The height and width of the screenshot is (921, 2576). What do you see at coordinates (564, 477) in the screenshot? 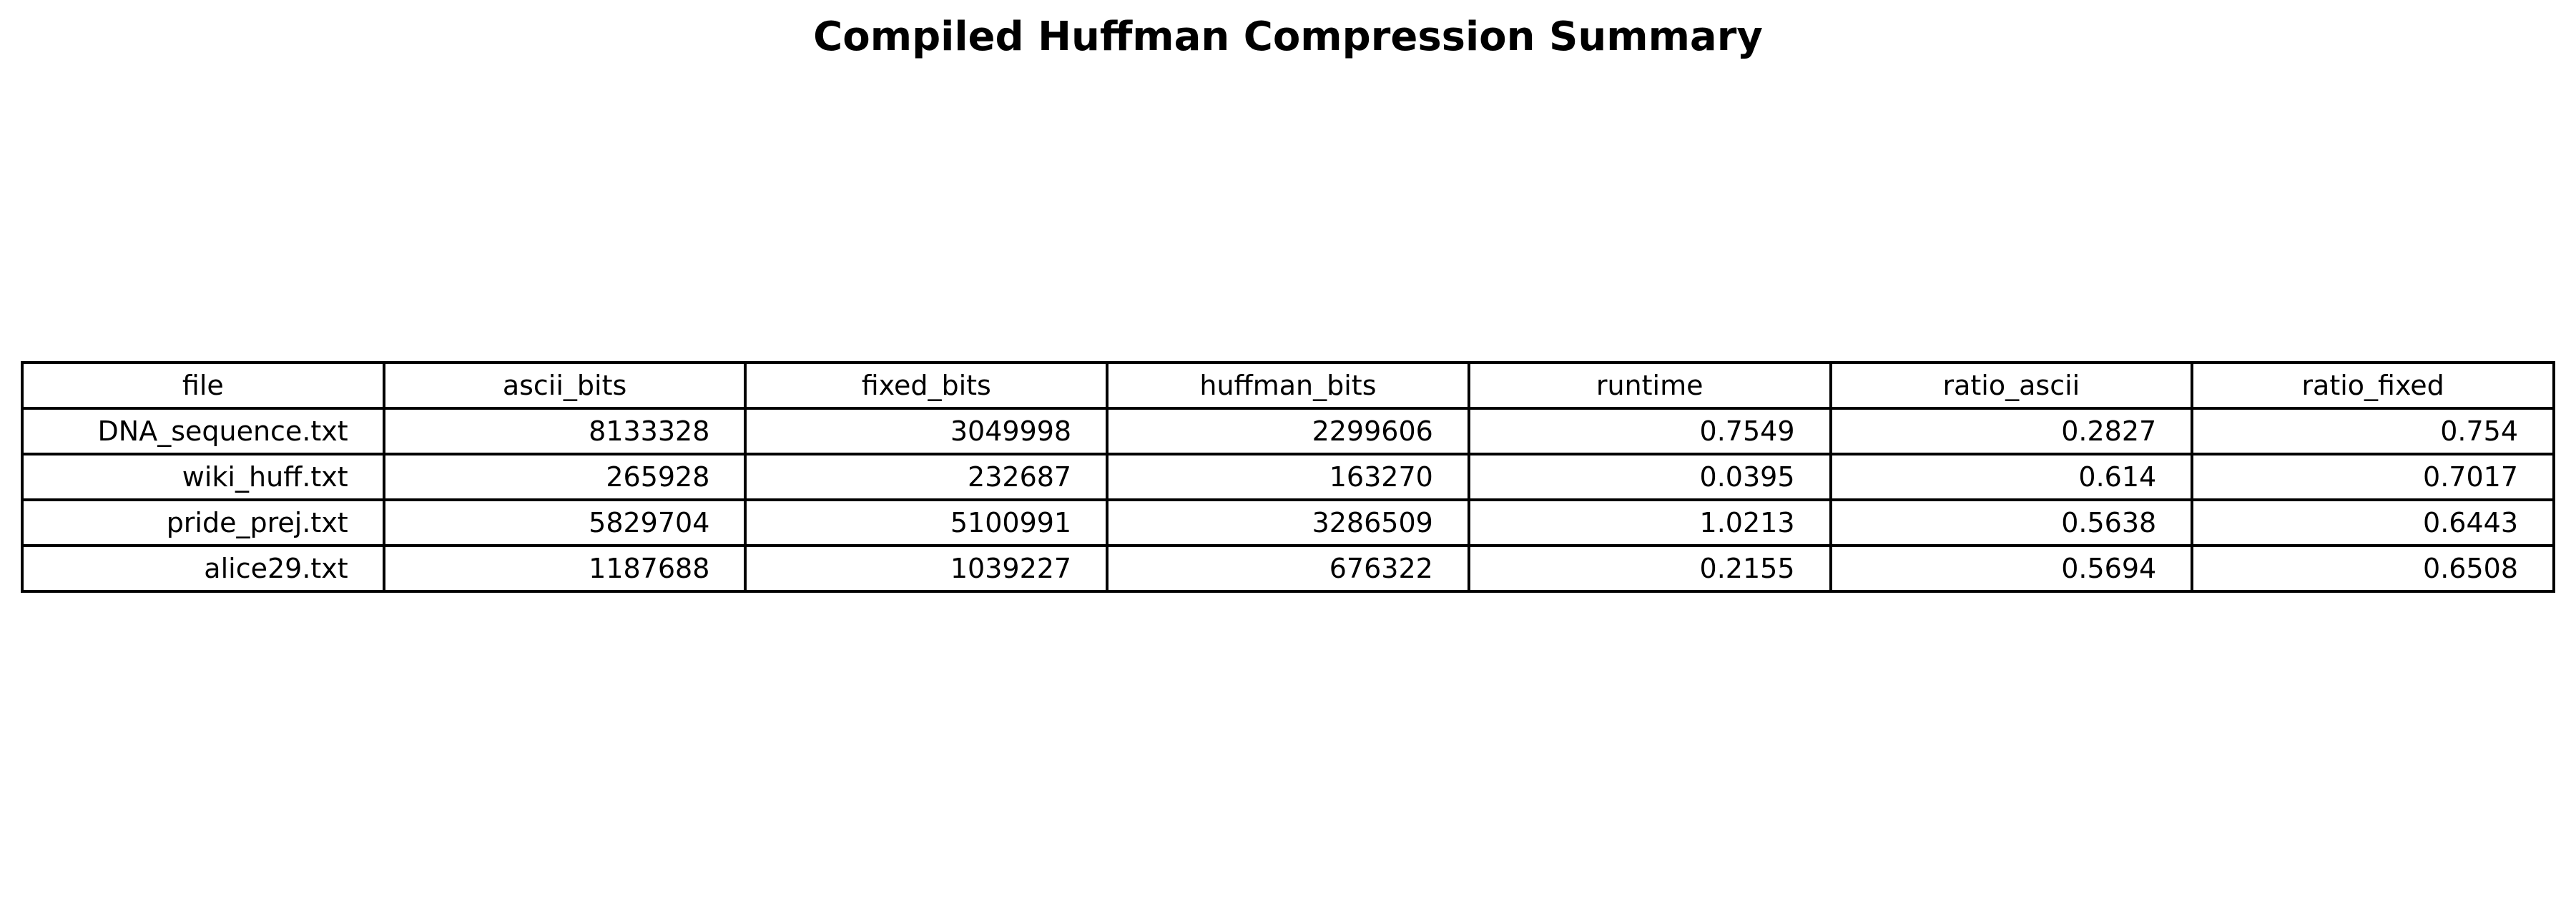
I see `table-cell-ascii-bits: 265928` at bounding box center [564, 477].